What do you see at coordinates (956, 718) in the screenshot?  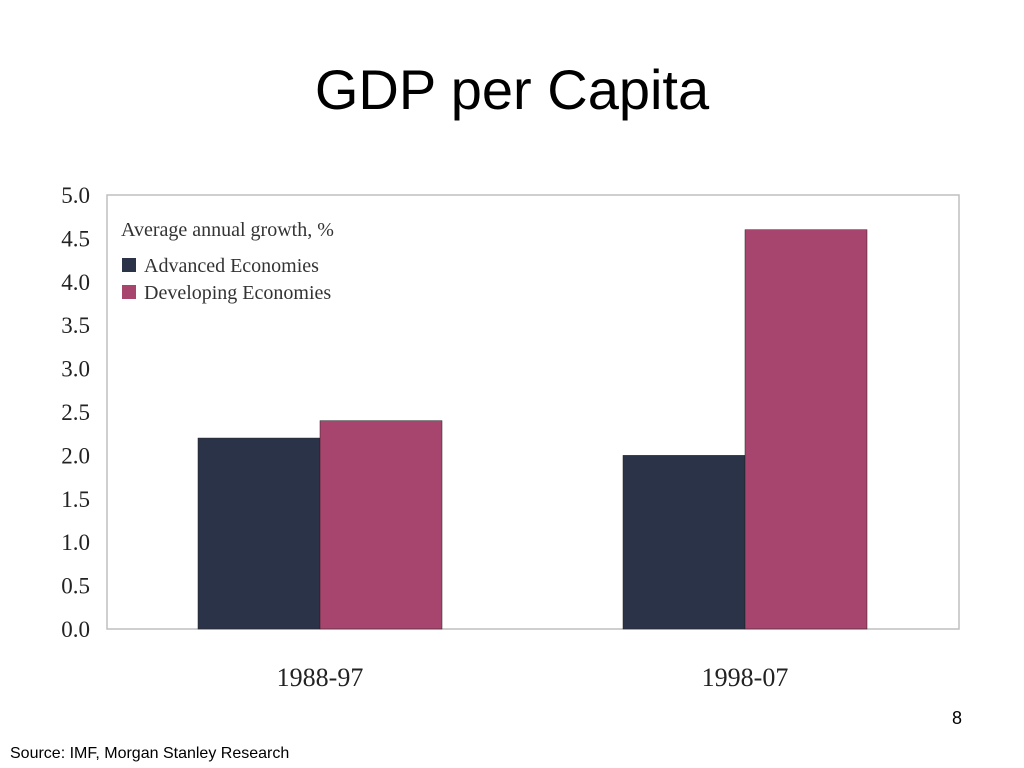 I see `page-number: 8` at bounding box center [956, 718].